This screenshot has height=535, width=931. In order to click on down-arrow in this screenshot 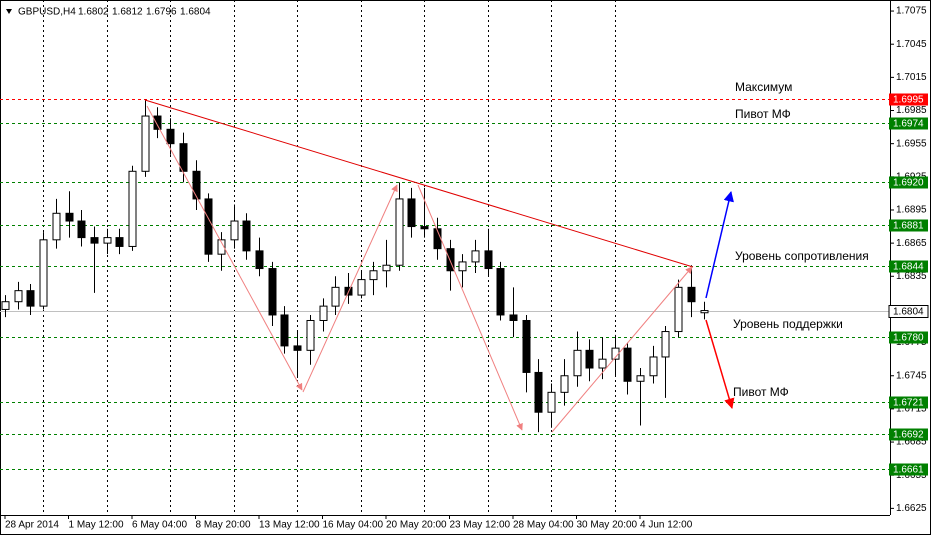, I will do `click(720, 364)`.